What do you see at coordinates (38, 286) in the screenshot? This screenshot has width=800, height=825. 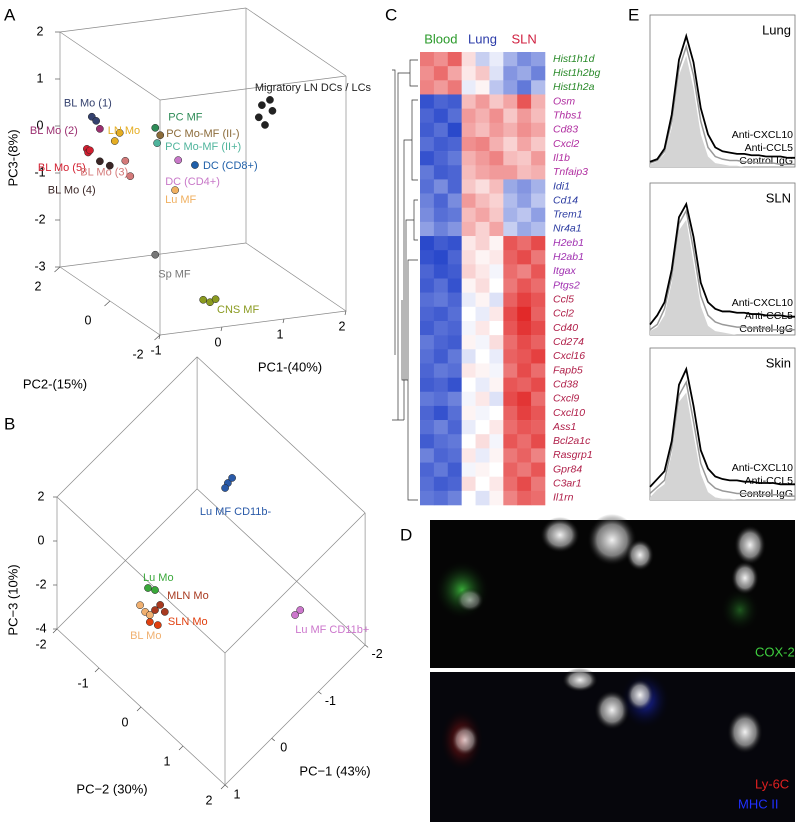 I see `y-tick-label: 2` at bounding box center [38, 286].